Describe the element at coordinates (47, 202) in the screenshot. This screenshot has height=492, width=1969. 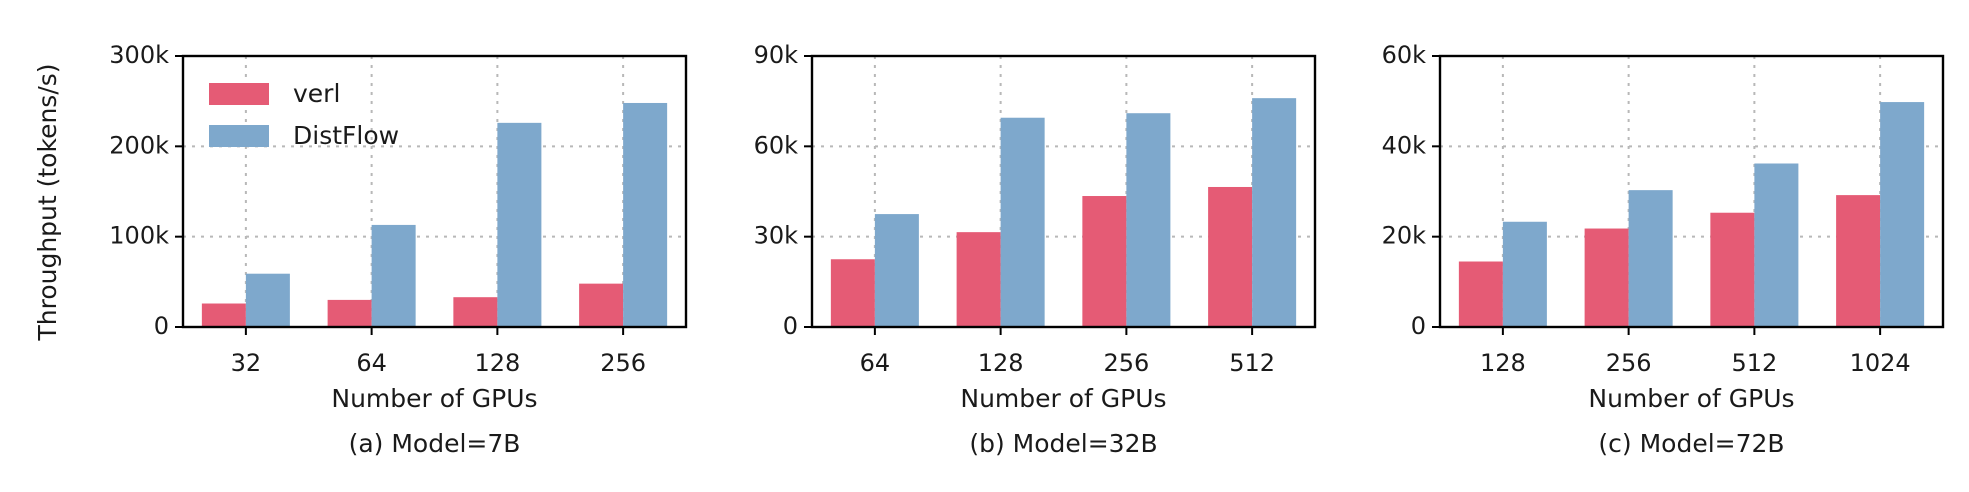
I see `y-axis-label: Throughput (tokens/s)` at that location.